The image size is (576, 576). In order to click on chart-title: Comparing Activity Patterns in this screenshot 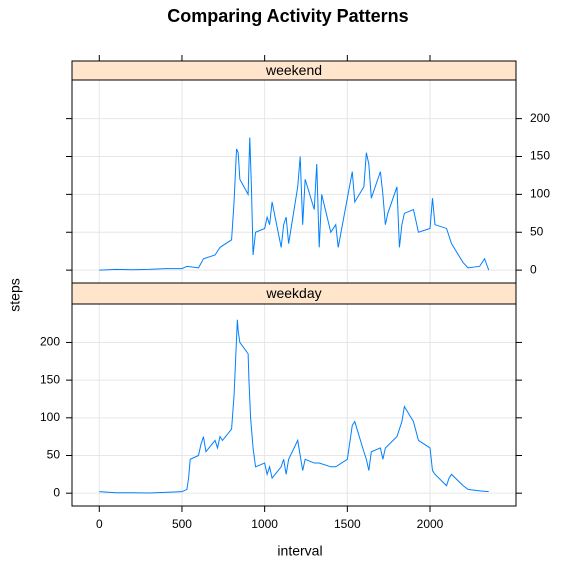, I will do `click(287, 16)`.